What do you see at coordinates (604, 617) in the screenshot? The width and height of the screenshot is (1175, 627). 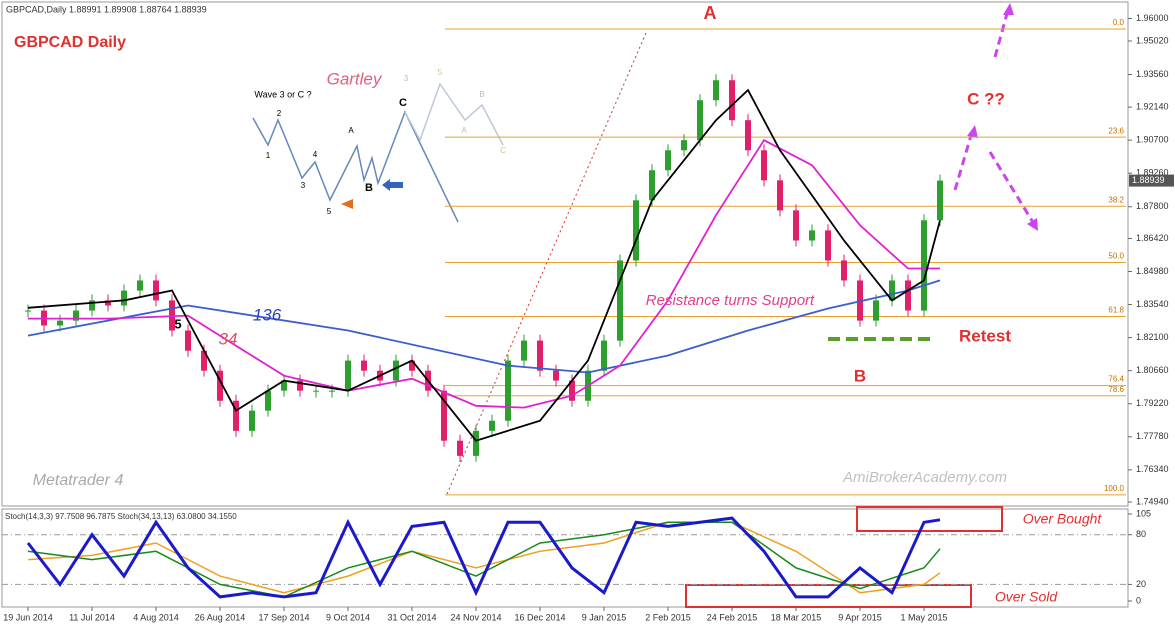 I see `x-tick-label: 9 Jan 2015` at bounding box center [604, 617].